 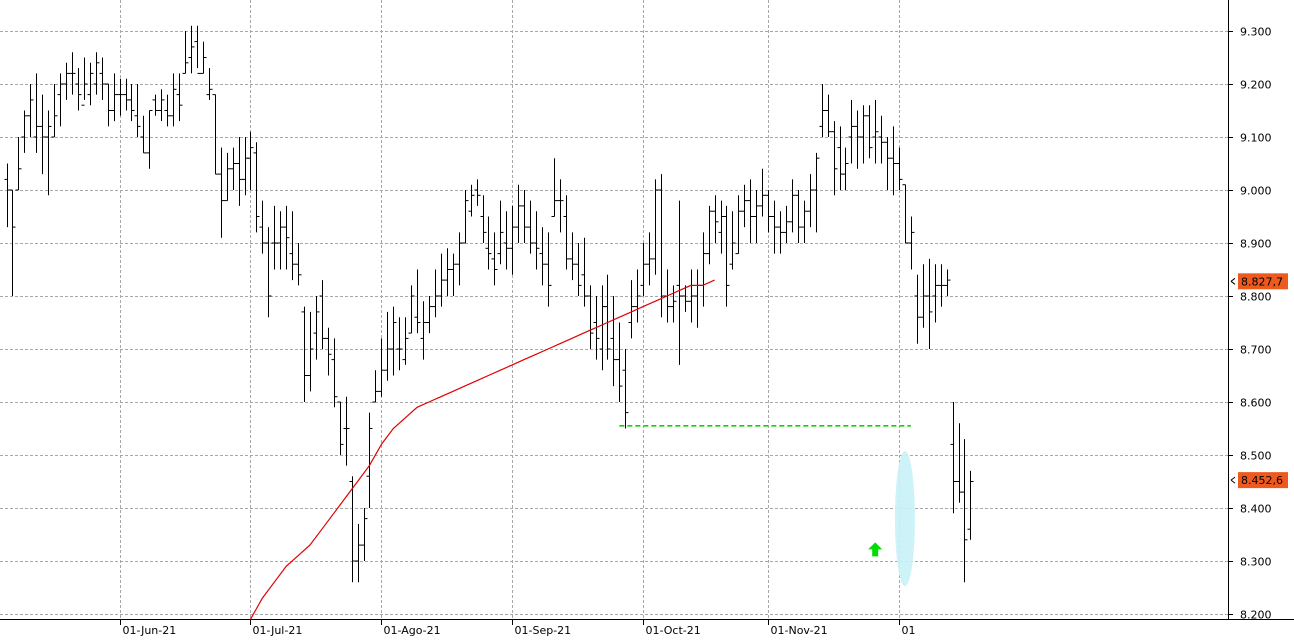 What do you see at coordinates (1256, 562) in the screenshot?
I see `y-tick-label: 8.300` at bounding box center [1256, 562].